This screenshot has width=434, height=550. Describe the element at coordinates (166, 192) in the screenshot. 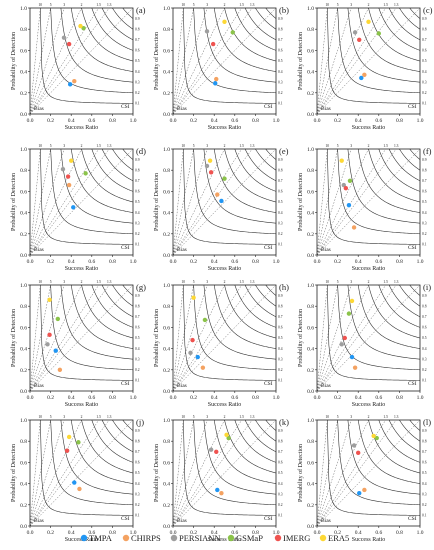

I see `y-tick-label: 0.6` at that location.